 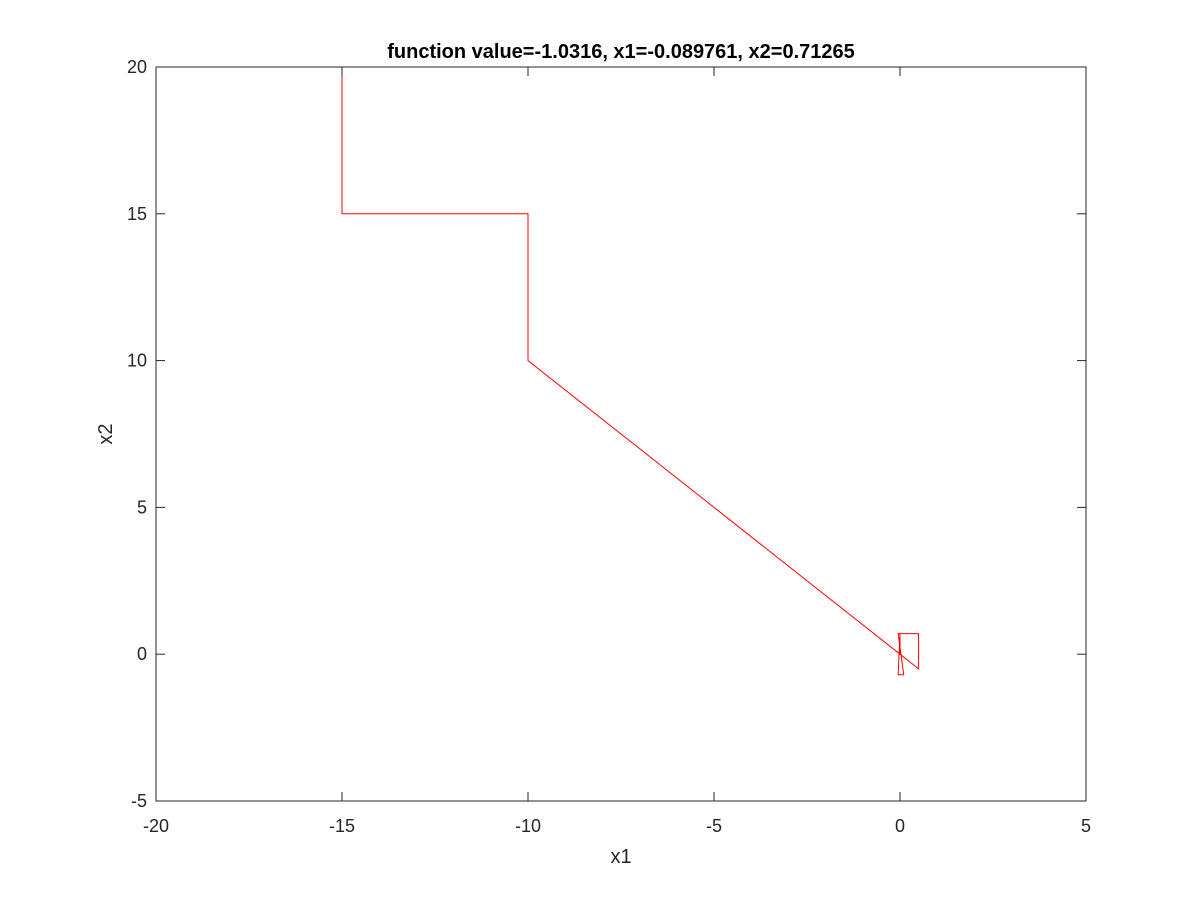 I want to click on x-tick-label: 0, so click(x=900, y=826).